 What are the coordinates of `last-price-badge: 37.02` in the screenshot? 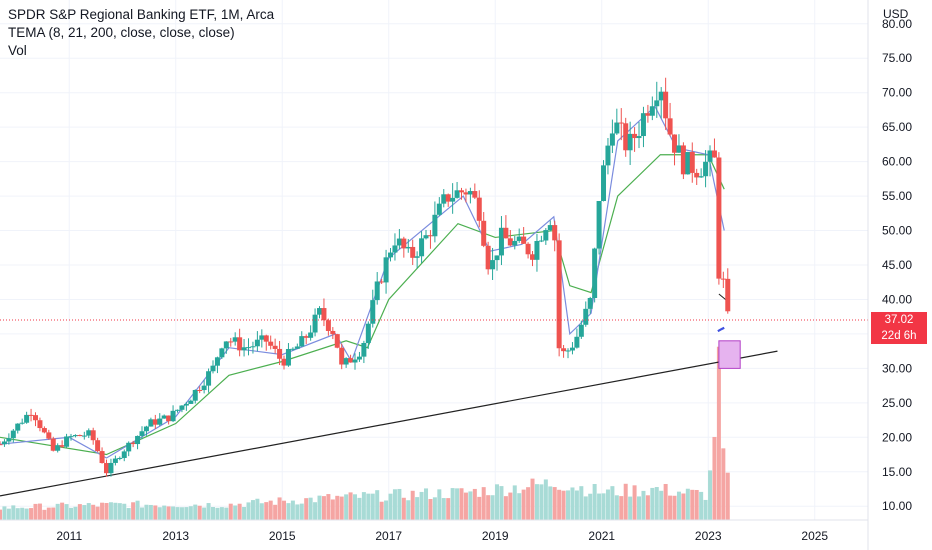 It's located at (899, 319).